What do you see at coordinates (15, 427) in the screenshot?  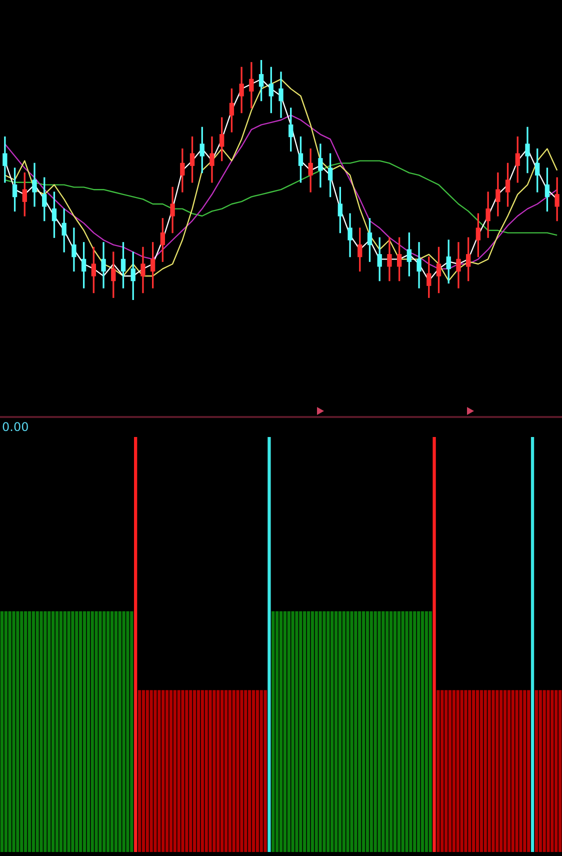 I see `text: 0.00` at bounding box center [15, 427].